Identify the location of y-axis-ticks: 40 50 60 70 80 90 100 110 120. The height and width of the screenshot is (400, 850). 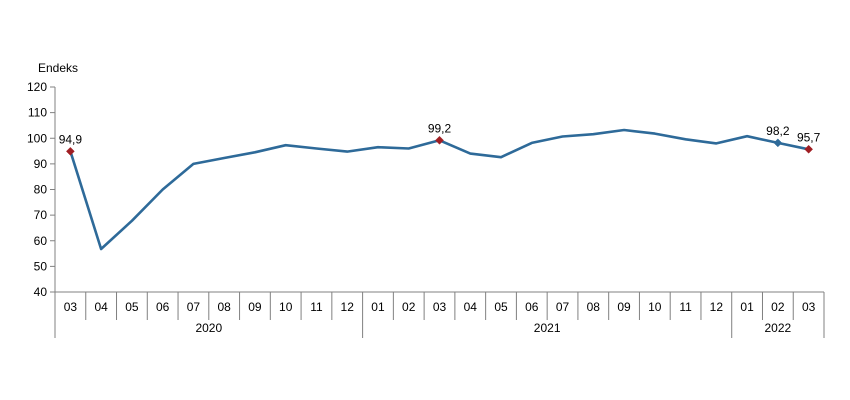
(41, 189).